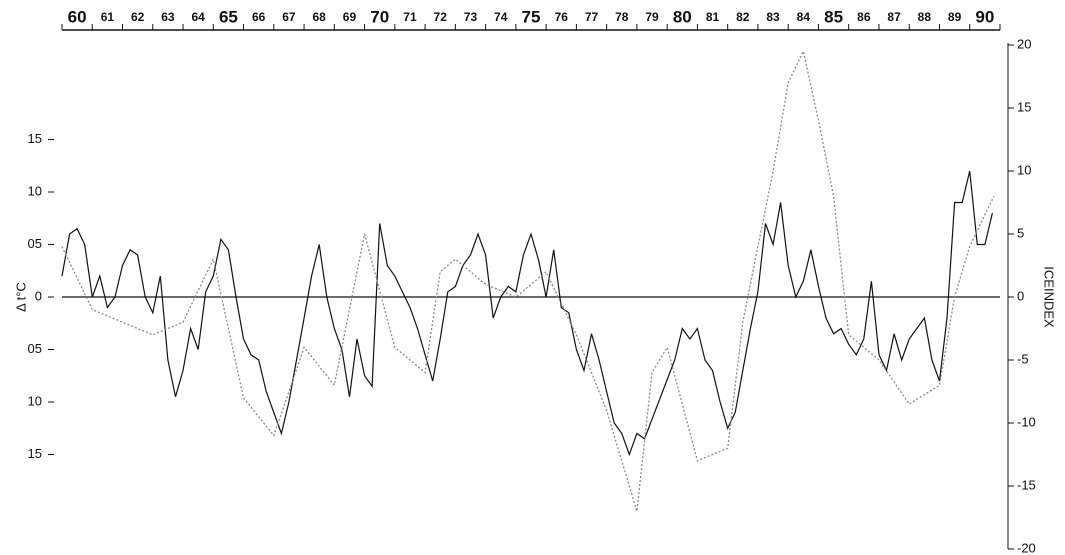  What do you see at coordinates (1026, 484) in the screenshot?
I see `y2-tick-label: -15` at bounding box center [1026, 484].